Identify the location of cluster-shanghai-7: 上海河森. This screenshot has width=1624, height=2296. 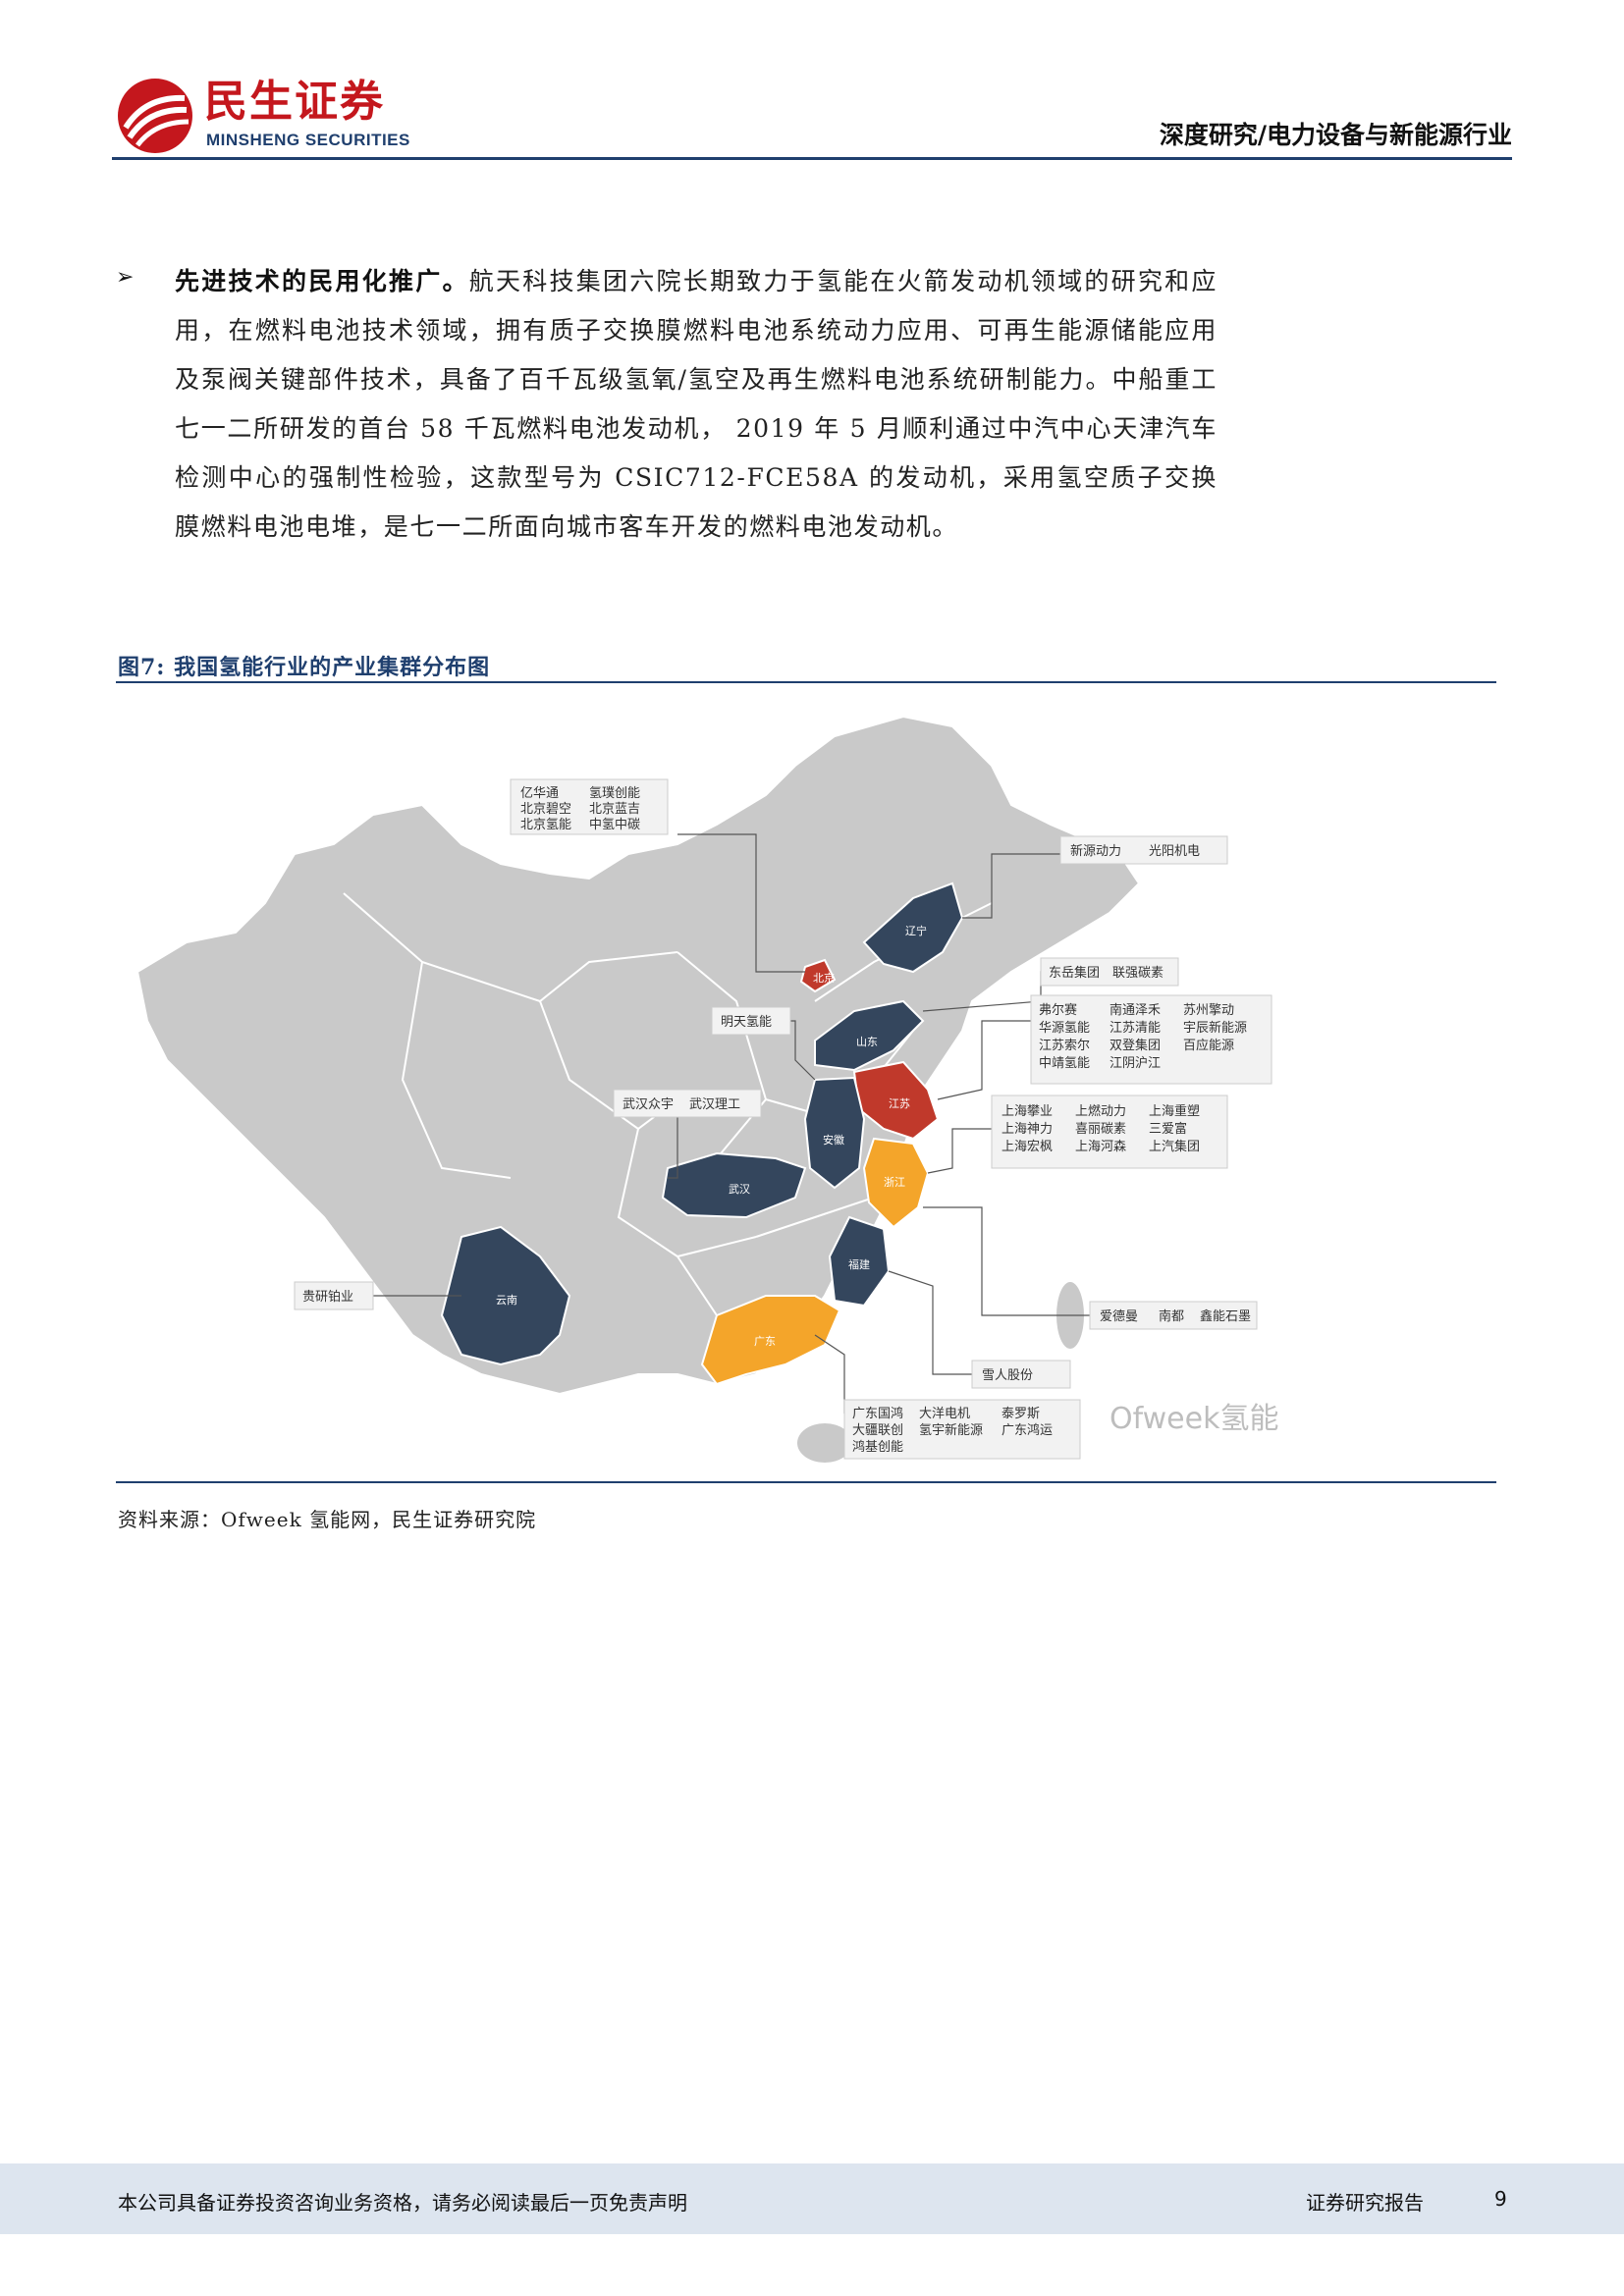
(1100, 1147).